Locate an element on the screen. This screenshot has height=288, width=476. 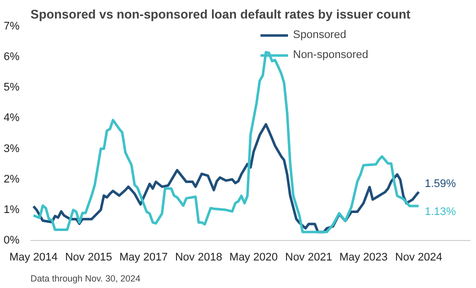
x-tick-label: May 2023 is located at coordinates (363, 258).